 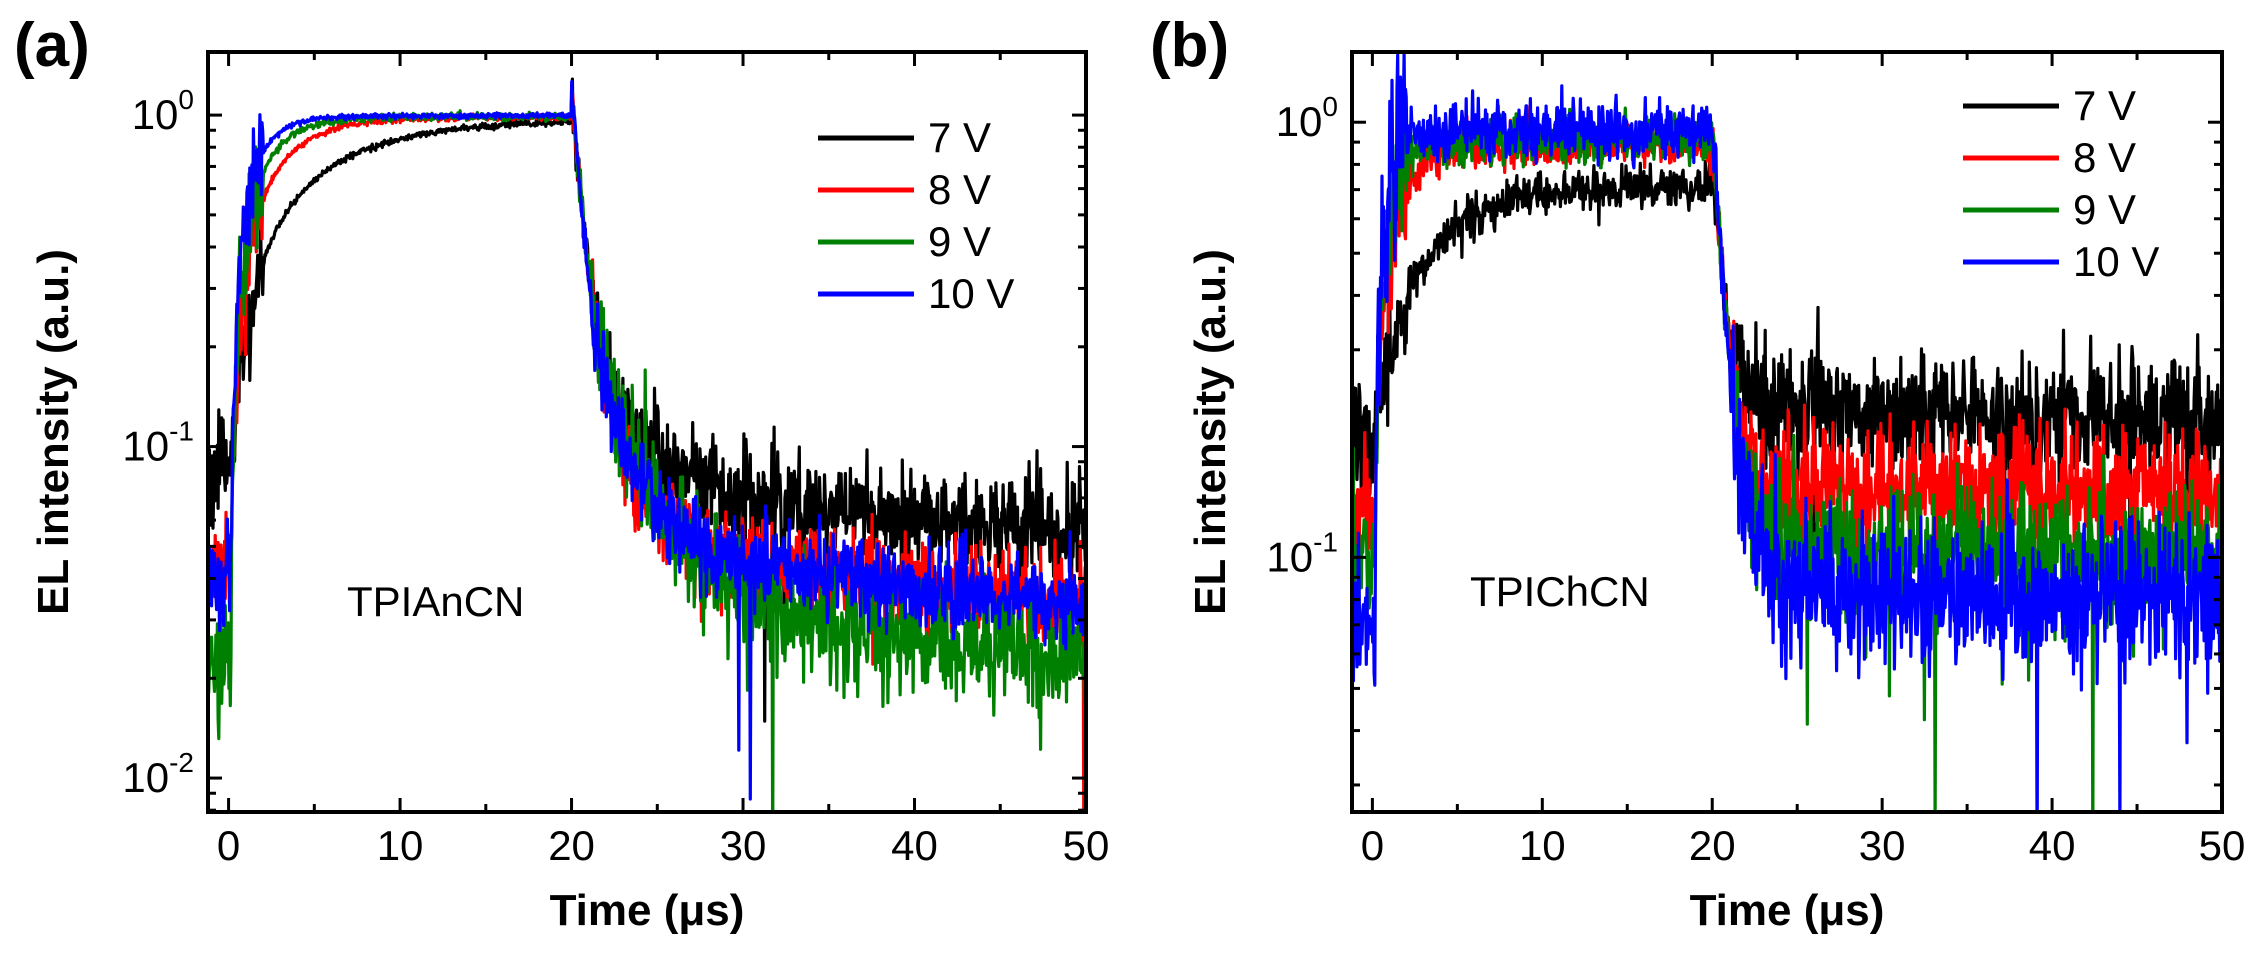 I want to click on sample-annotation: TPIChCN, so click(x=1560, y=591).